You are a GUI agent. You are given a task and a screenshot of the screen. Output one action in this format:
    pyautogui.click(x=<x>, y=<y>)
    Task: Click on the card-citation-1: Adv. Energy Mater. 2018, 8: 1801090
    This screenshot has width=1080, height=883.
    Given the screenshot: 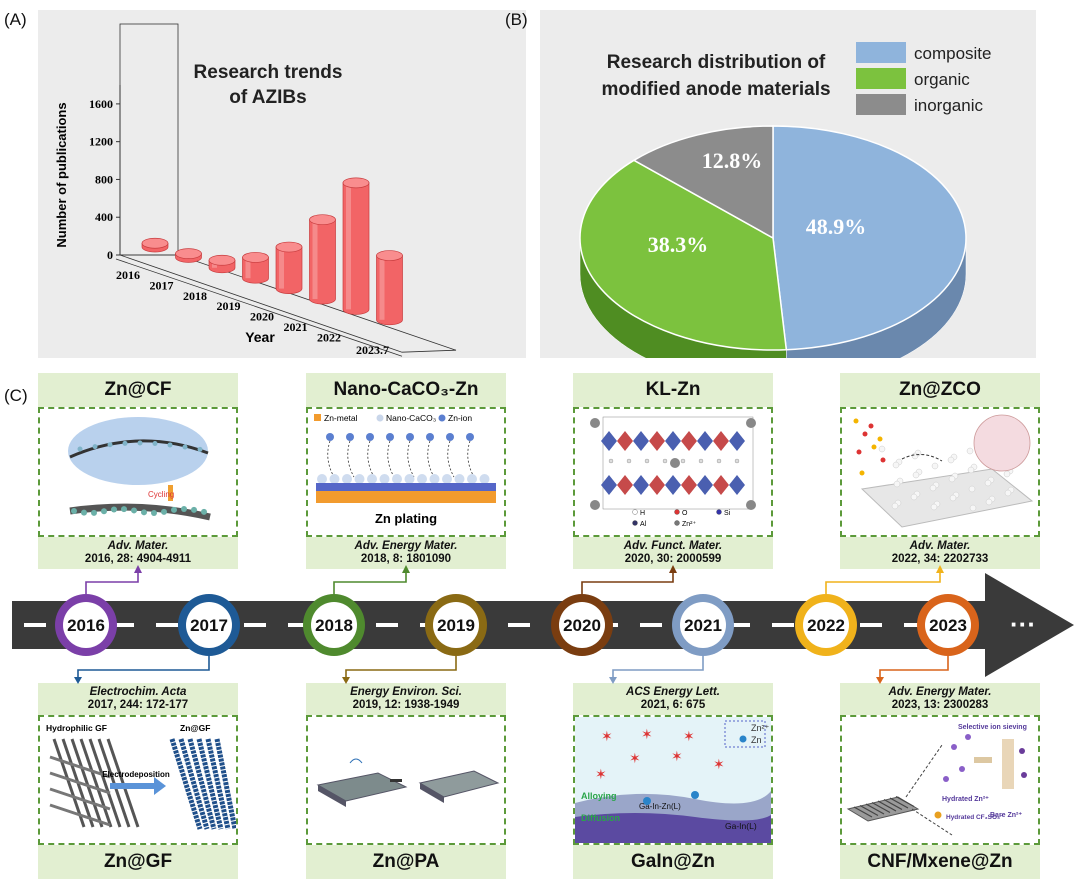 What is the action you would take?
    pyautogui.click(x=406, y=553)
    